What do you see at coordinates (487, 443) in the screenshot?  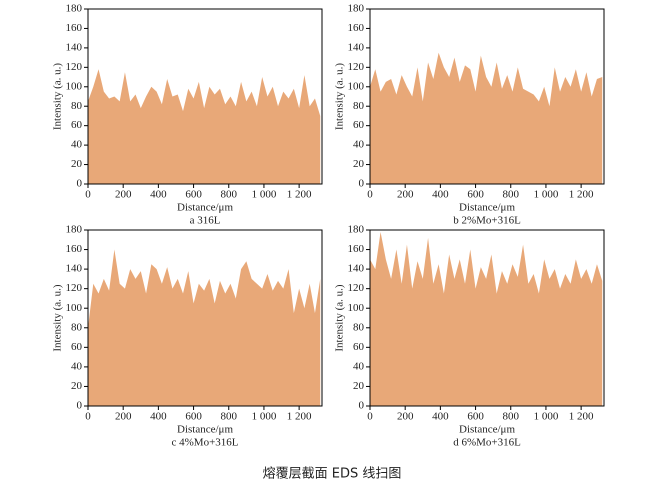 I see `caption: d 6%Mo+316L` at bounding box center [487, 443].